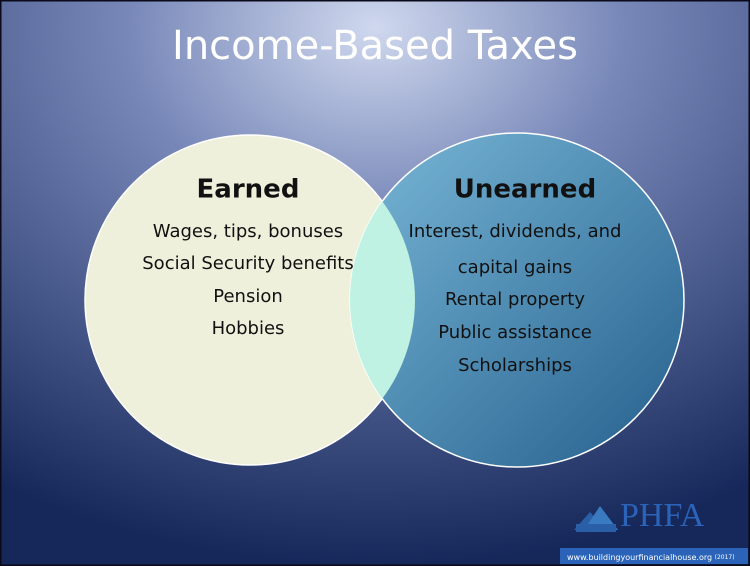 This screenshot has width=750, height=566. What do you see at coordinates (248, 231) in the screenshot?
I see `circle-item: Wages, tips, bonuses` at bounding box center [248, 231].